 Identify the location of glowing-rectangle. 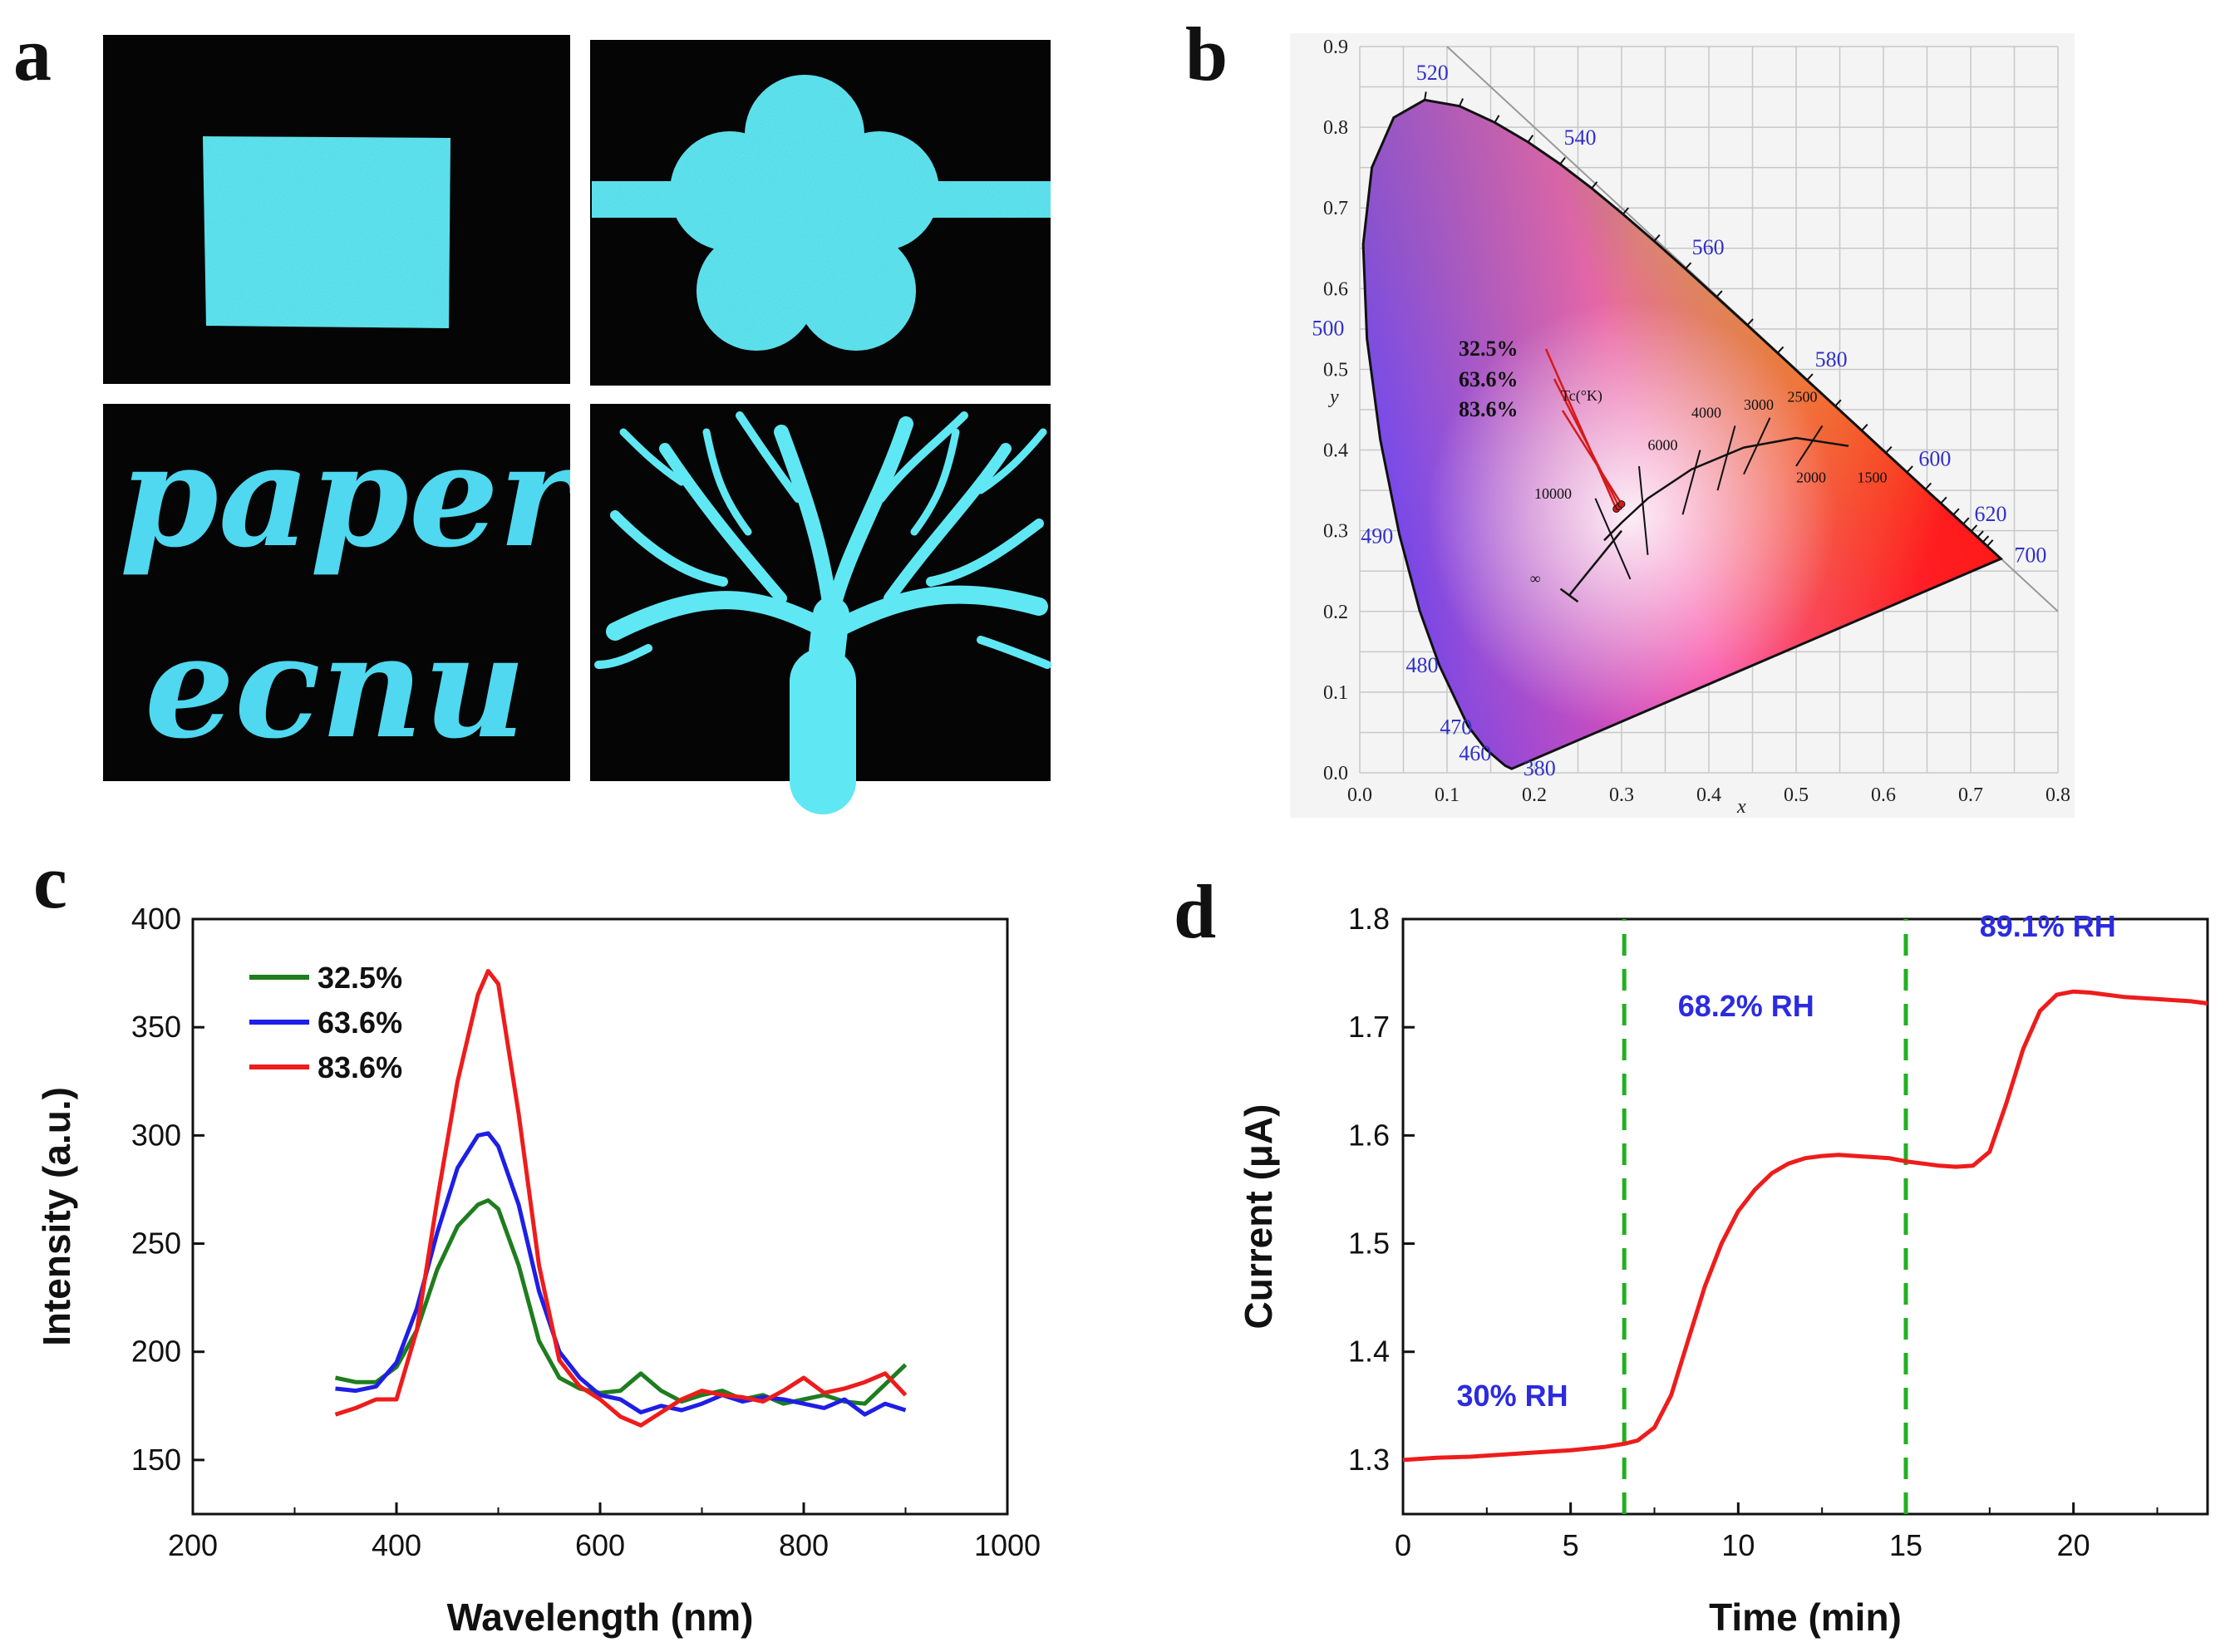
(326, 232).